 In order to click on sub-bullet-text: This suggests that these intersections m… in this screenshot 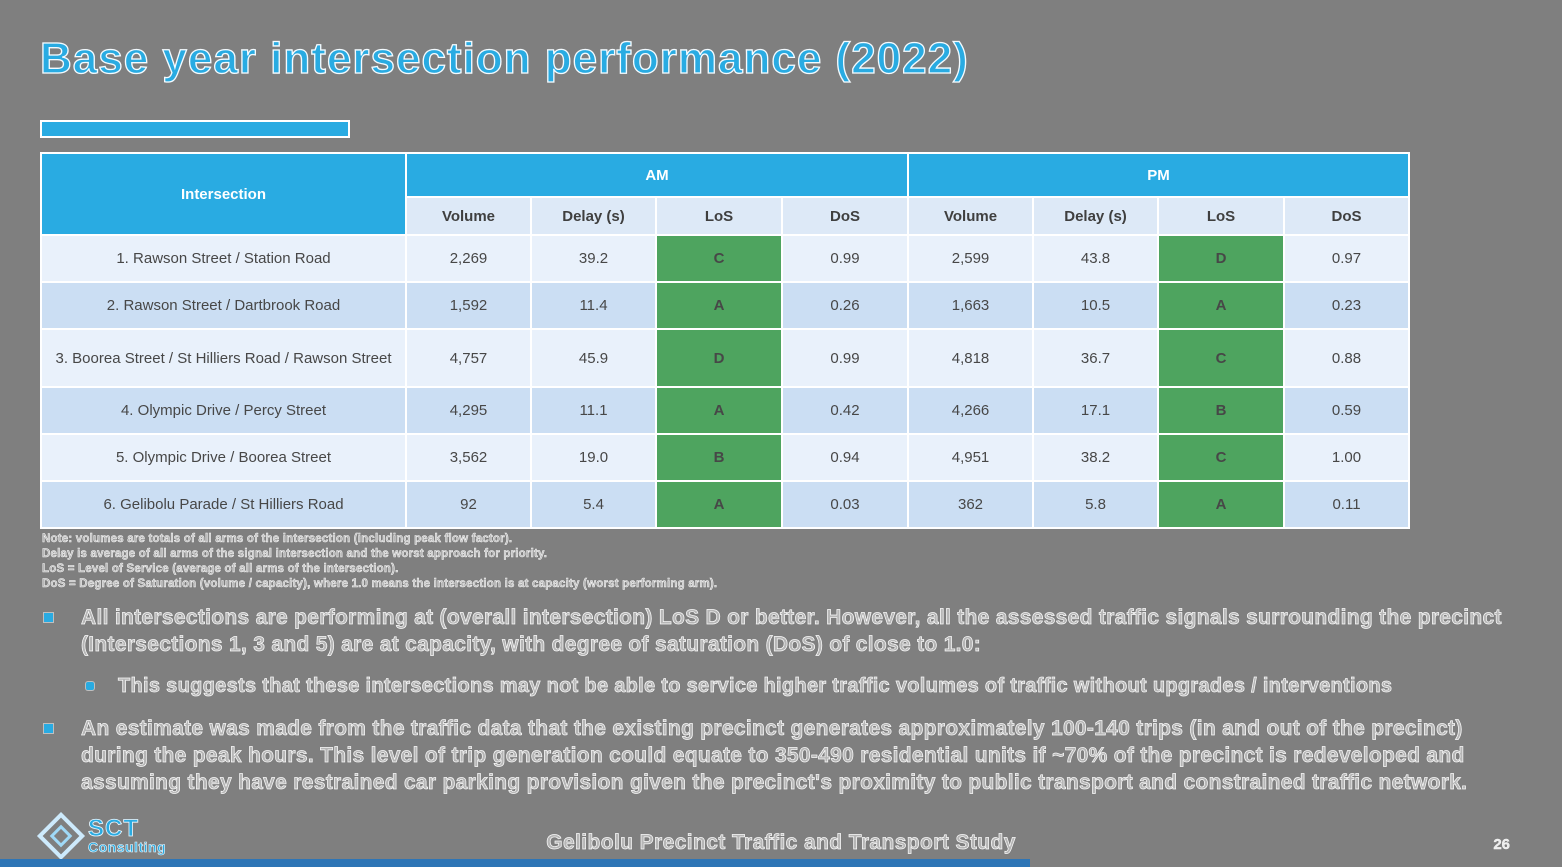, I will do `click(755, 686)`.